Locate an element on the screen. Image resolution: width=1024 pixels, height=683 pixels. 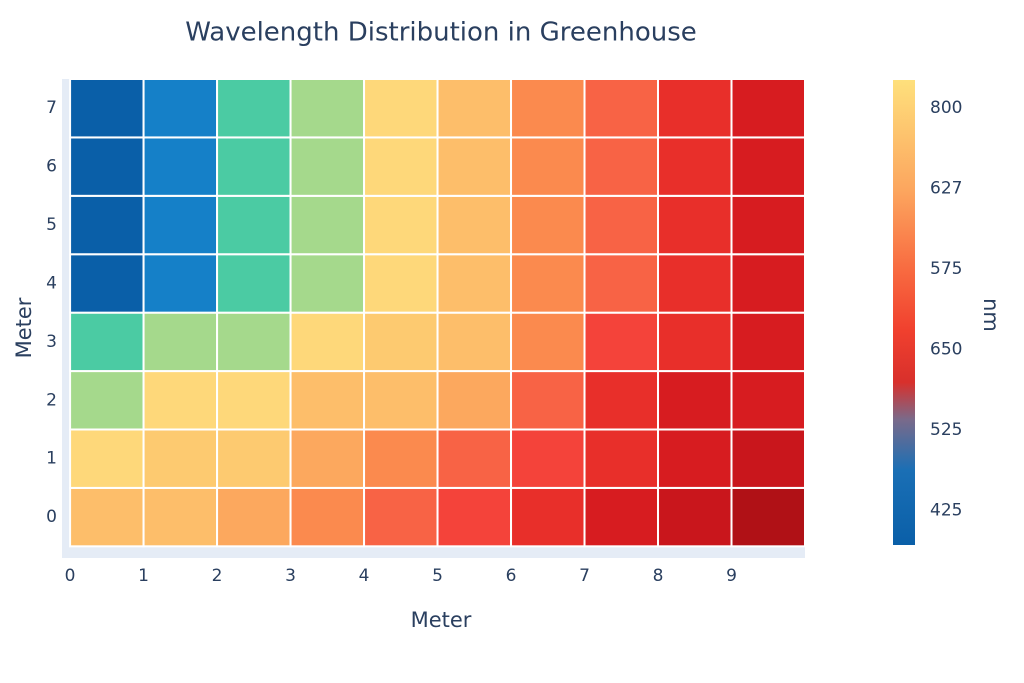
x-tick-label: 9 is located at coordinates (731, 576).